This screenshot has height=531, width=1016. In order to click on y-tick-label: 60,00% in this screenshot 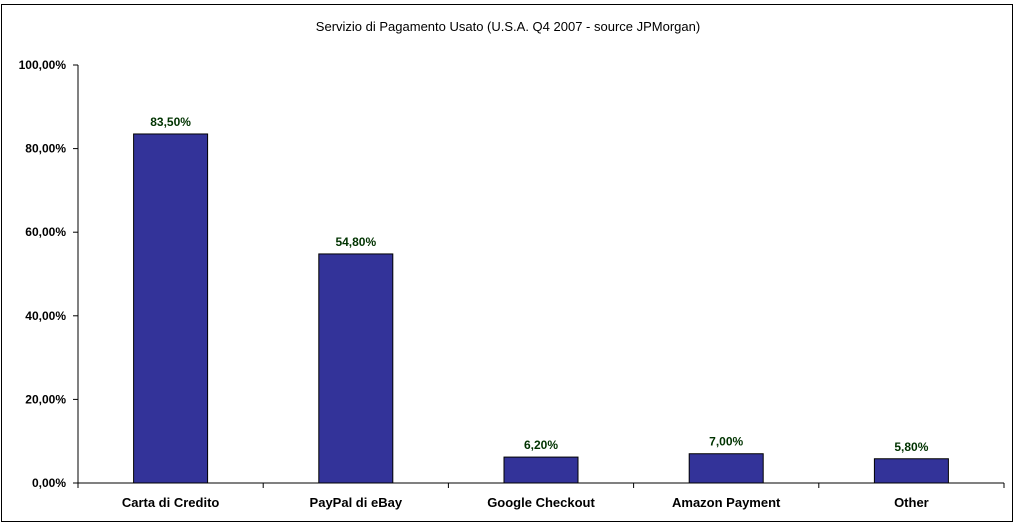, I will do `click(45, 232)`.